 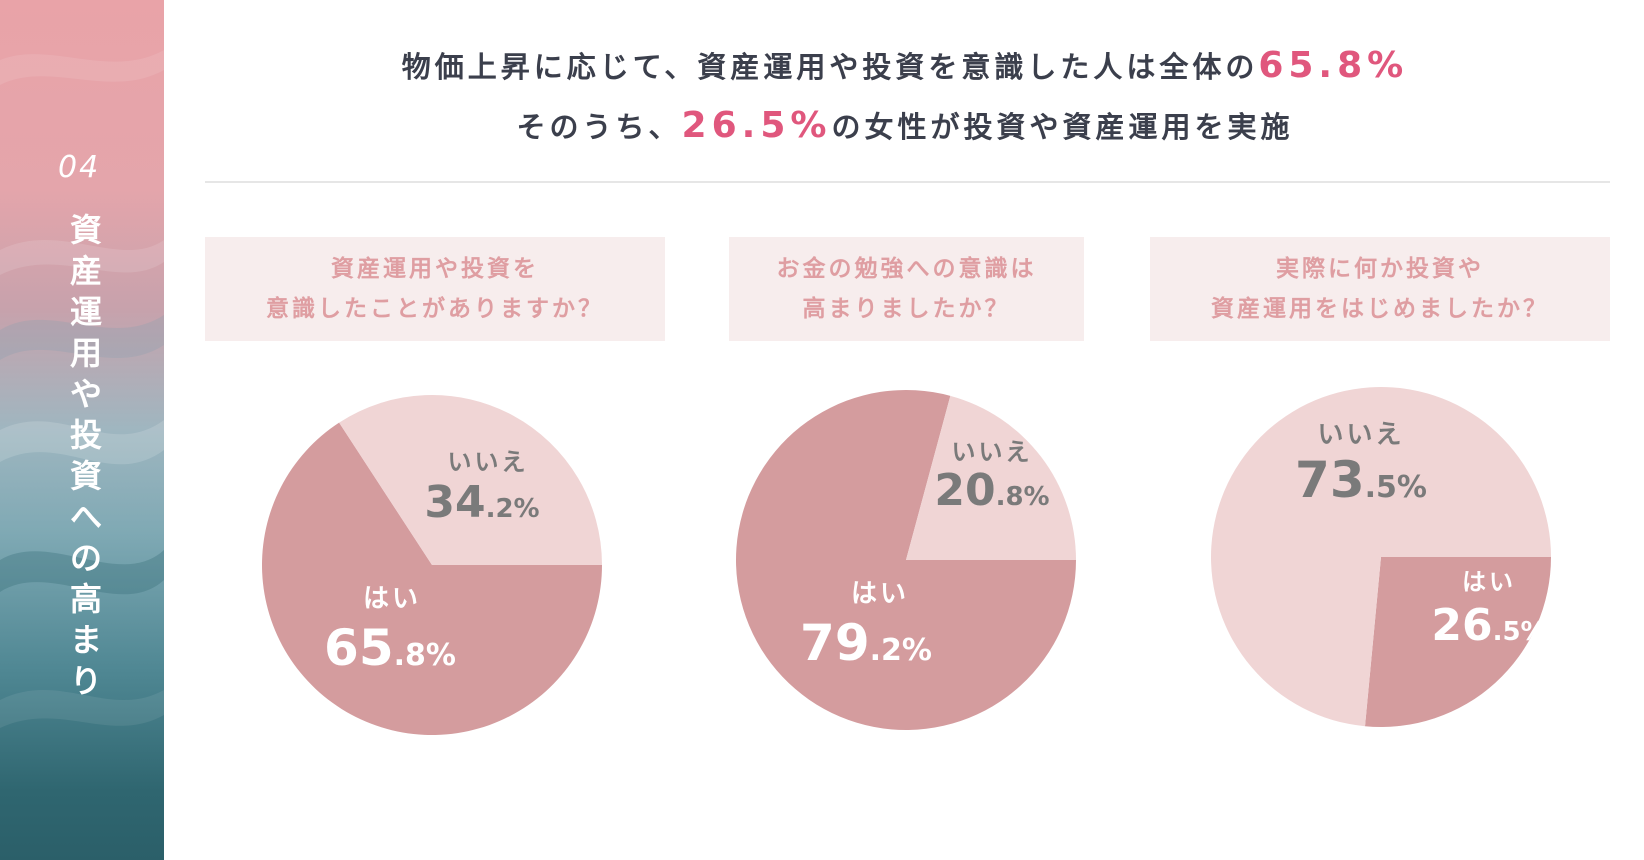 I want to click on divider, so click(x=907, y=182).